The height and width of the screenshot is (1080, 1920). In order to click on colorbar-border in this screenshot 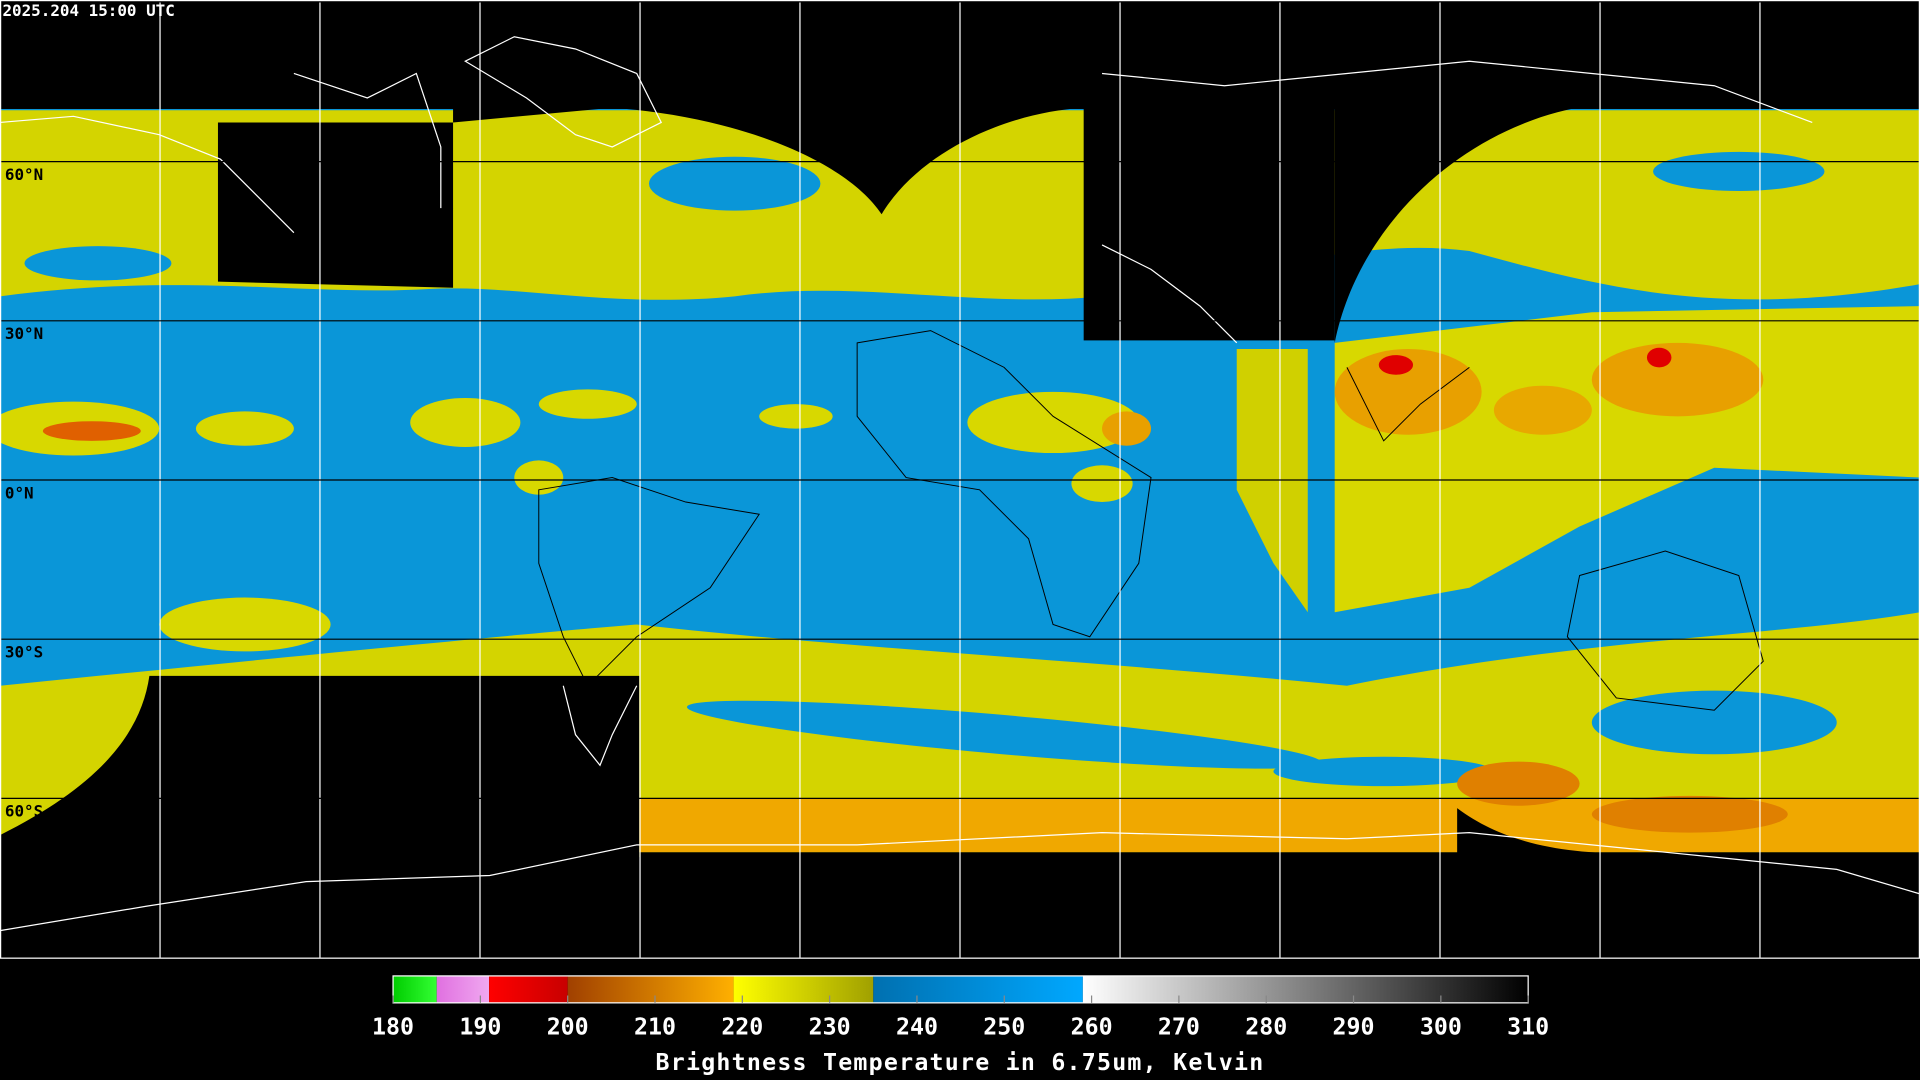, I will do `click(960, 989)`.